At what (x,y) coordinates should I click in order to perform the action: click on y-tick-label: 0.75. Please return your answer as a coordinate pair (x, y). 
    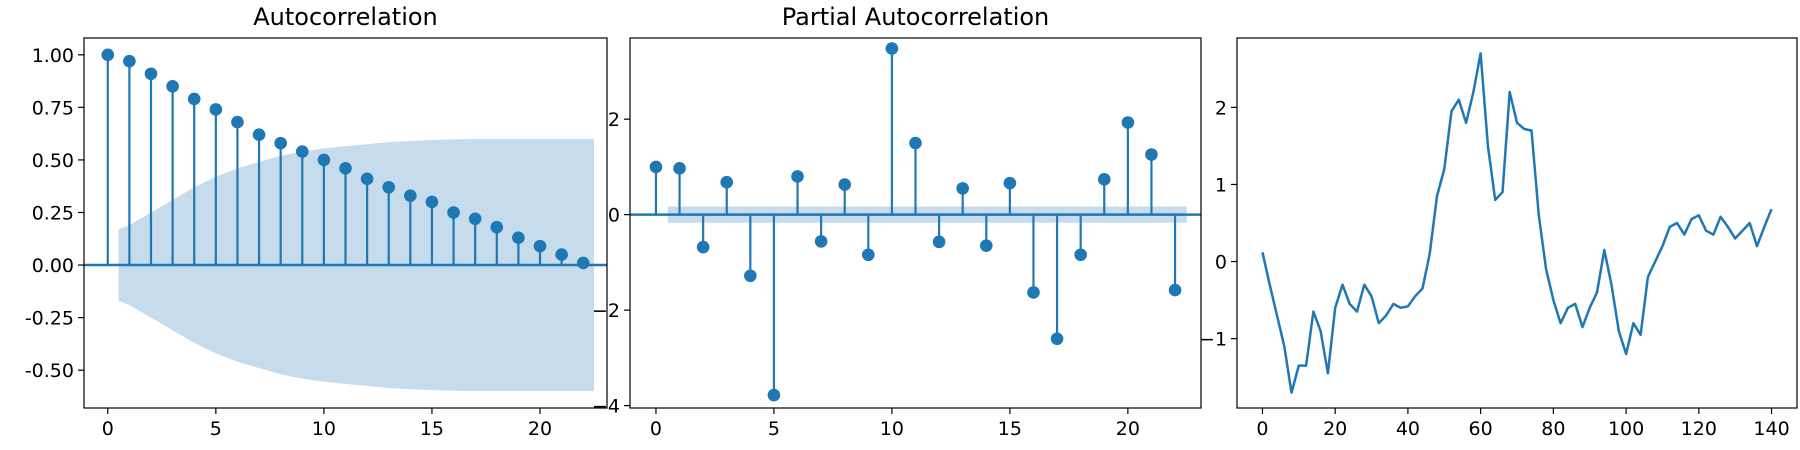
    Looking at the image, I should click on (53, 108).